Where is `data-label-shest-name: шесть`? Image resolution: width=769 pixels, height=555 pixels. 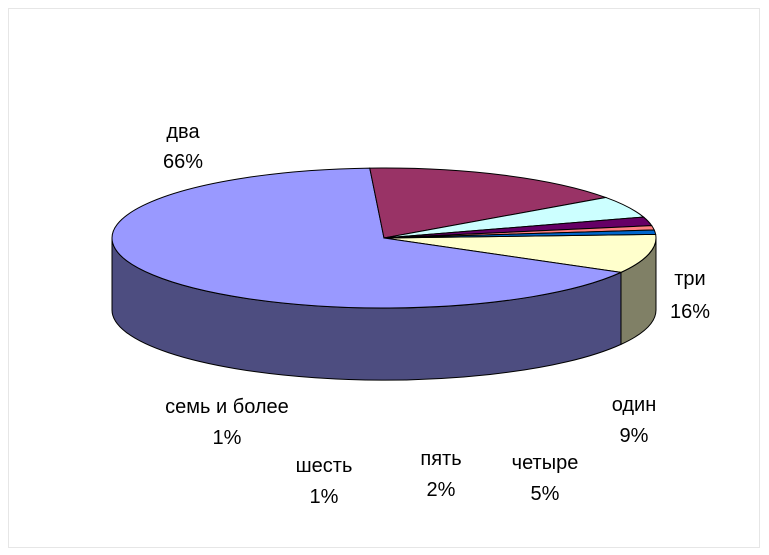 data-label-shest-name: шесть is located at coordinates (324, 466).